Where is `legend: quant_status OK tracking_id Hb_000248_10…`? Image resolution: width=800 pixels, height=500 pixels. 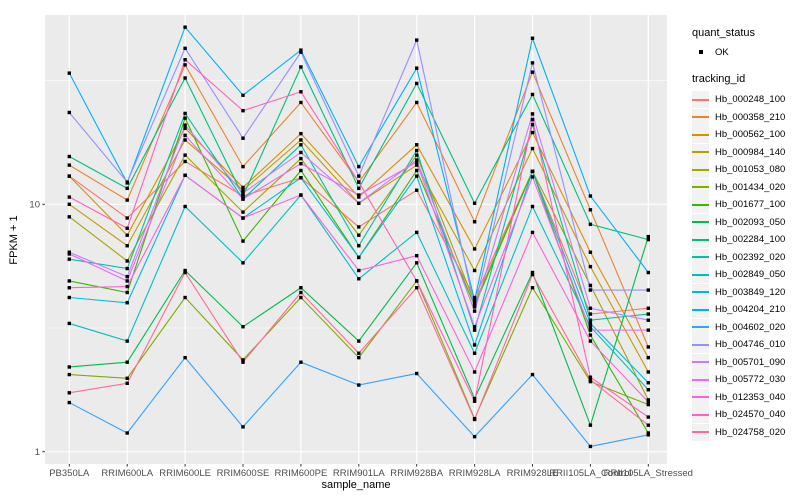
legend: quant_status OK tracking_id Hb_000248_10… is located at coordinates (746, 234).